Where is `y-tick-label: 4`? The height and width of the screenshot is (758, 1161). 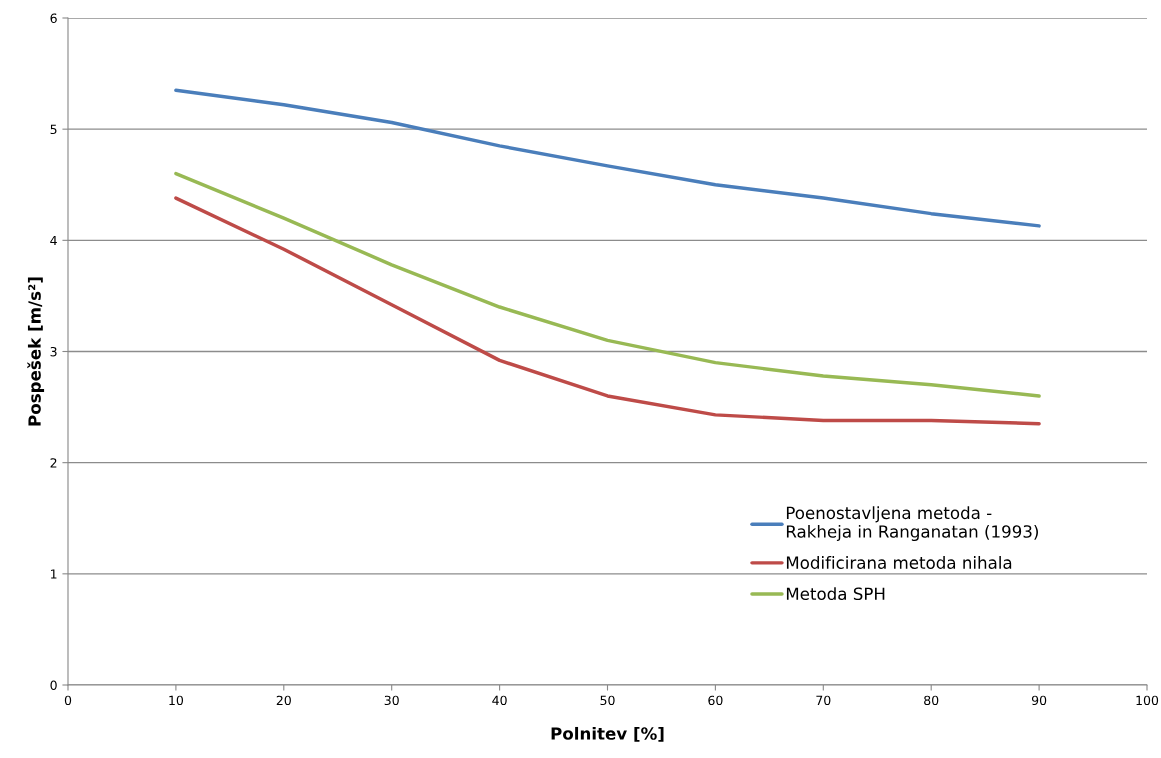 y-tick-label: 4 is located at coordinates (53, 240).